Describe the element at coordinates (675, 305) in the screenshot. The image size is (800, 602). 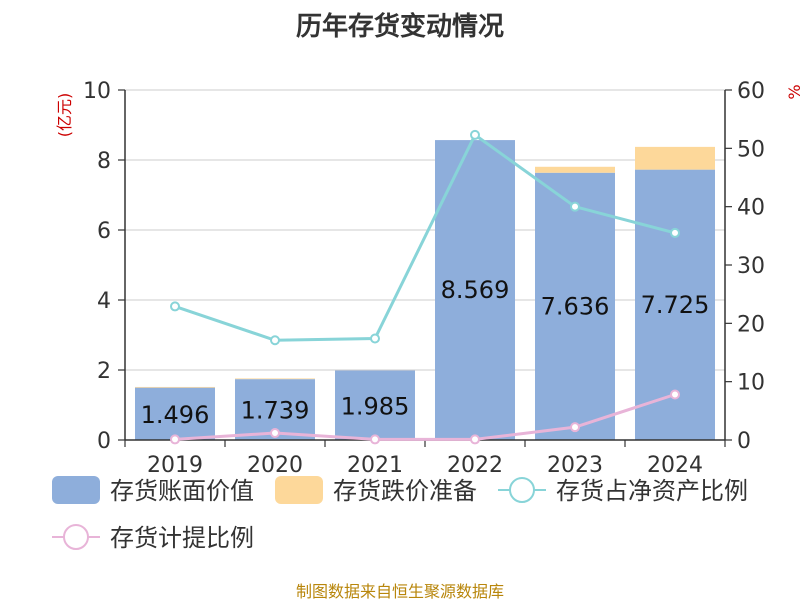
I see `bar-value-label: 7.725` at that location.